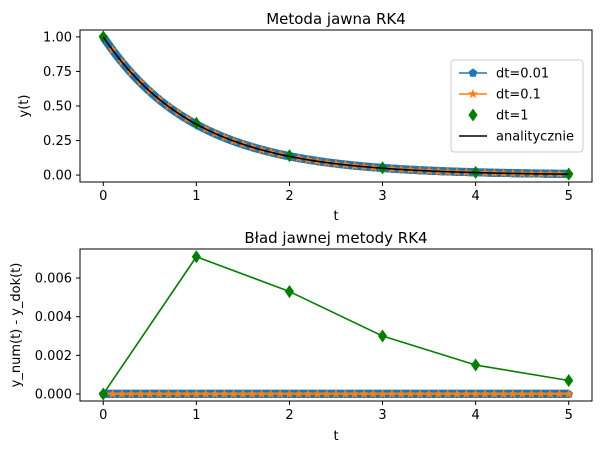 This screenshot has width=602, height=453. What do you see at coordinates (475, 415) in the screenshot?
I see `bottom-x-tick-label: 4` at bounding box center [475, 415].